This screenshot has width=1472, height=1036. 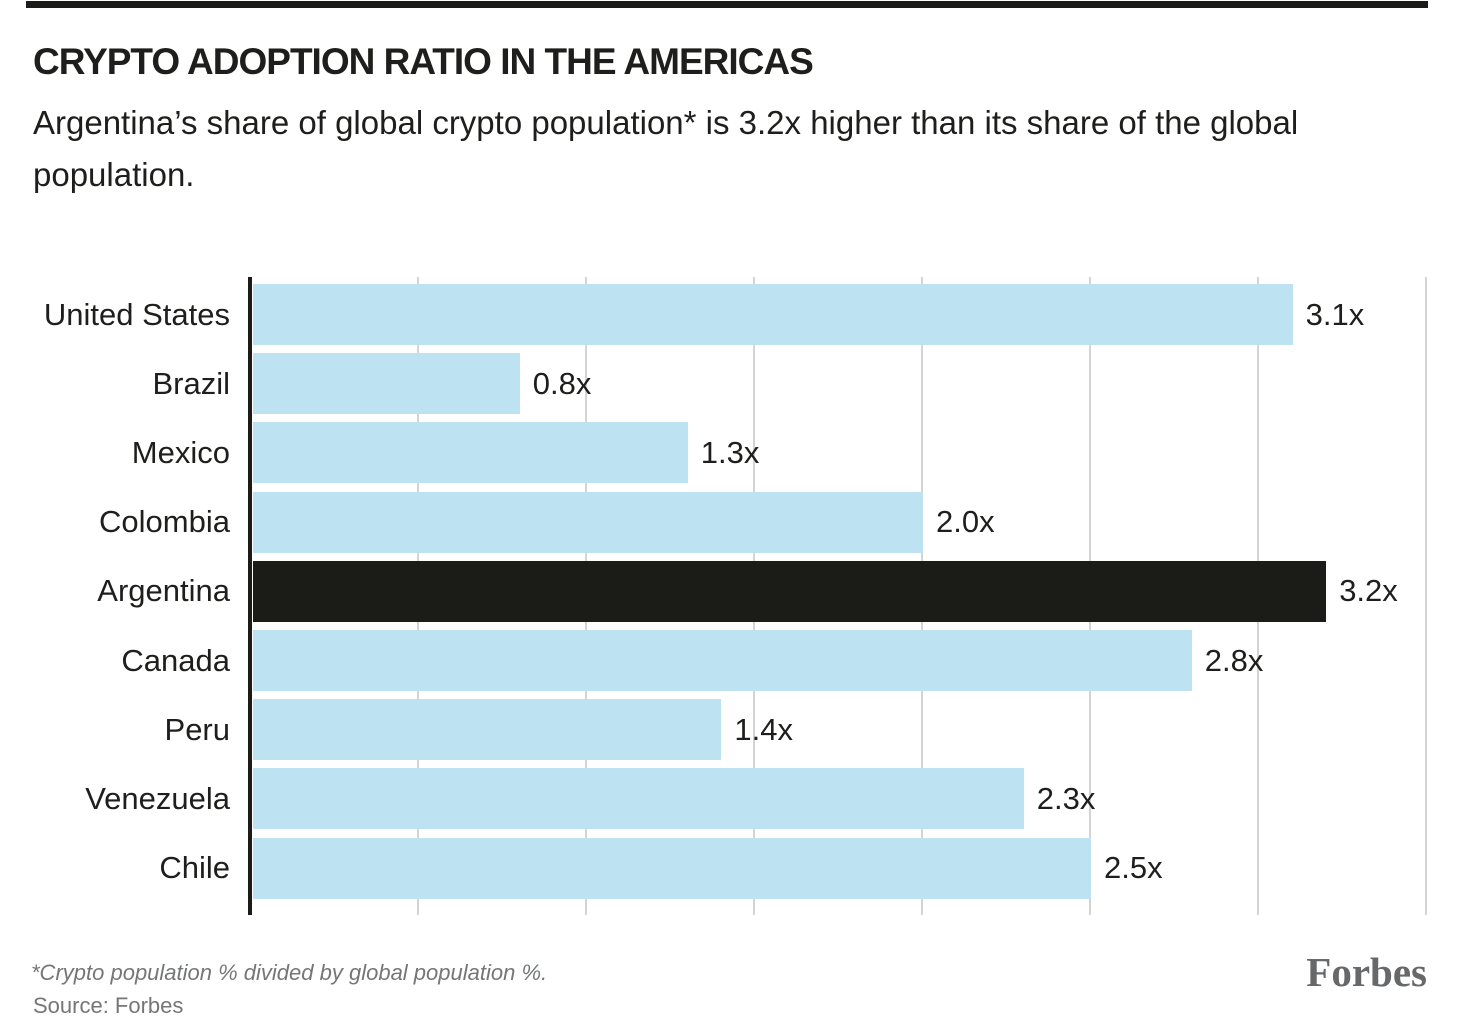 What do you see at coordinates (108, 1005) in the screenshot?
I see `source-credit: Source: Forbes` at bounding box center [108, 1005].